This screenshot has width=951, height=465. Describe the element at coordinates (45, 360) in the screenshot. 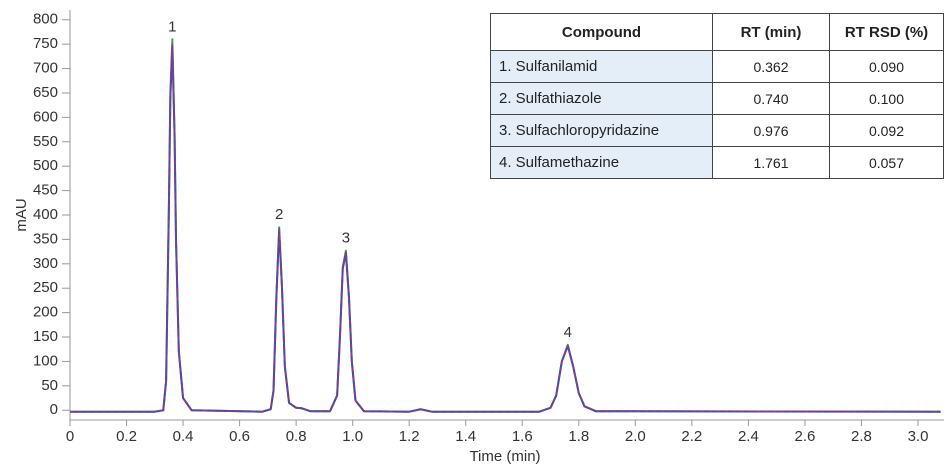

I see `y-tick-label: 100` at that location.